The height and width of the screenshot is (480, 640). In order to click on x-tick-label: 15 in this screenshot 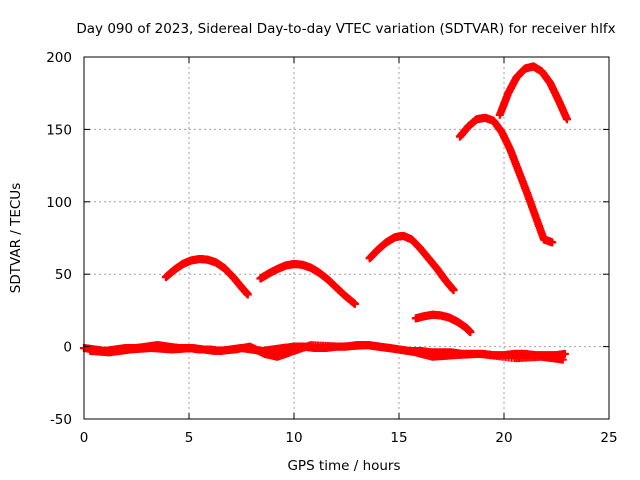, I will do `click(398, 438)`.